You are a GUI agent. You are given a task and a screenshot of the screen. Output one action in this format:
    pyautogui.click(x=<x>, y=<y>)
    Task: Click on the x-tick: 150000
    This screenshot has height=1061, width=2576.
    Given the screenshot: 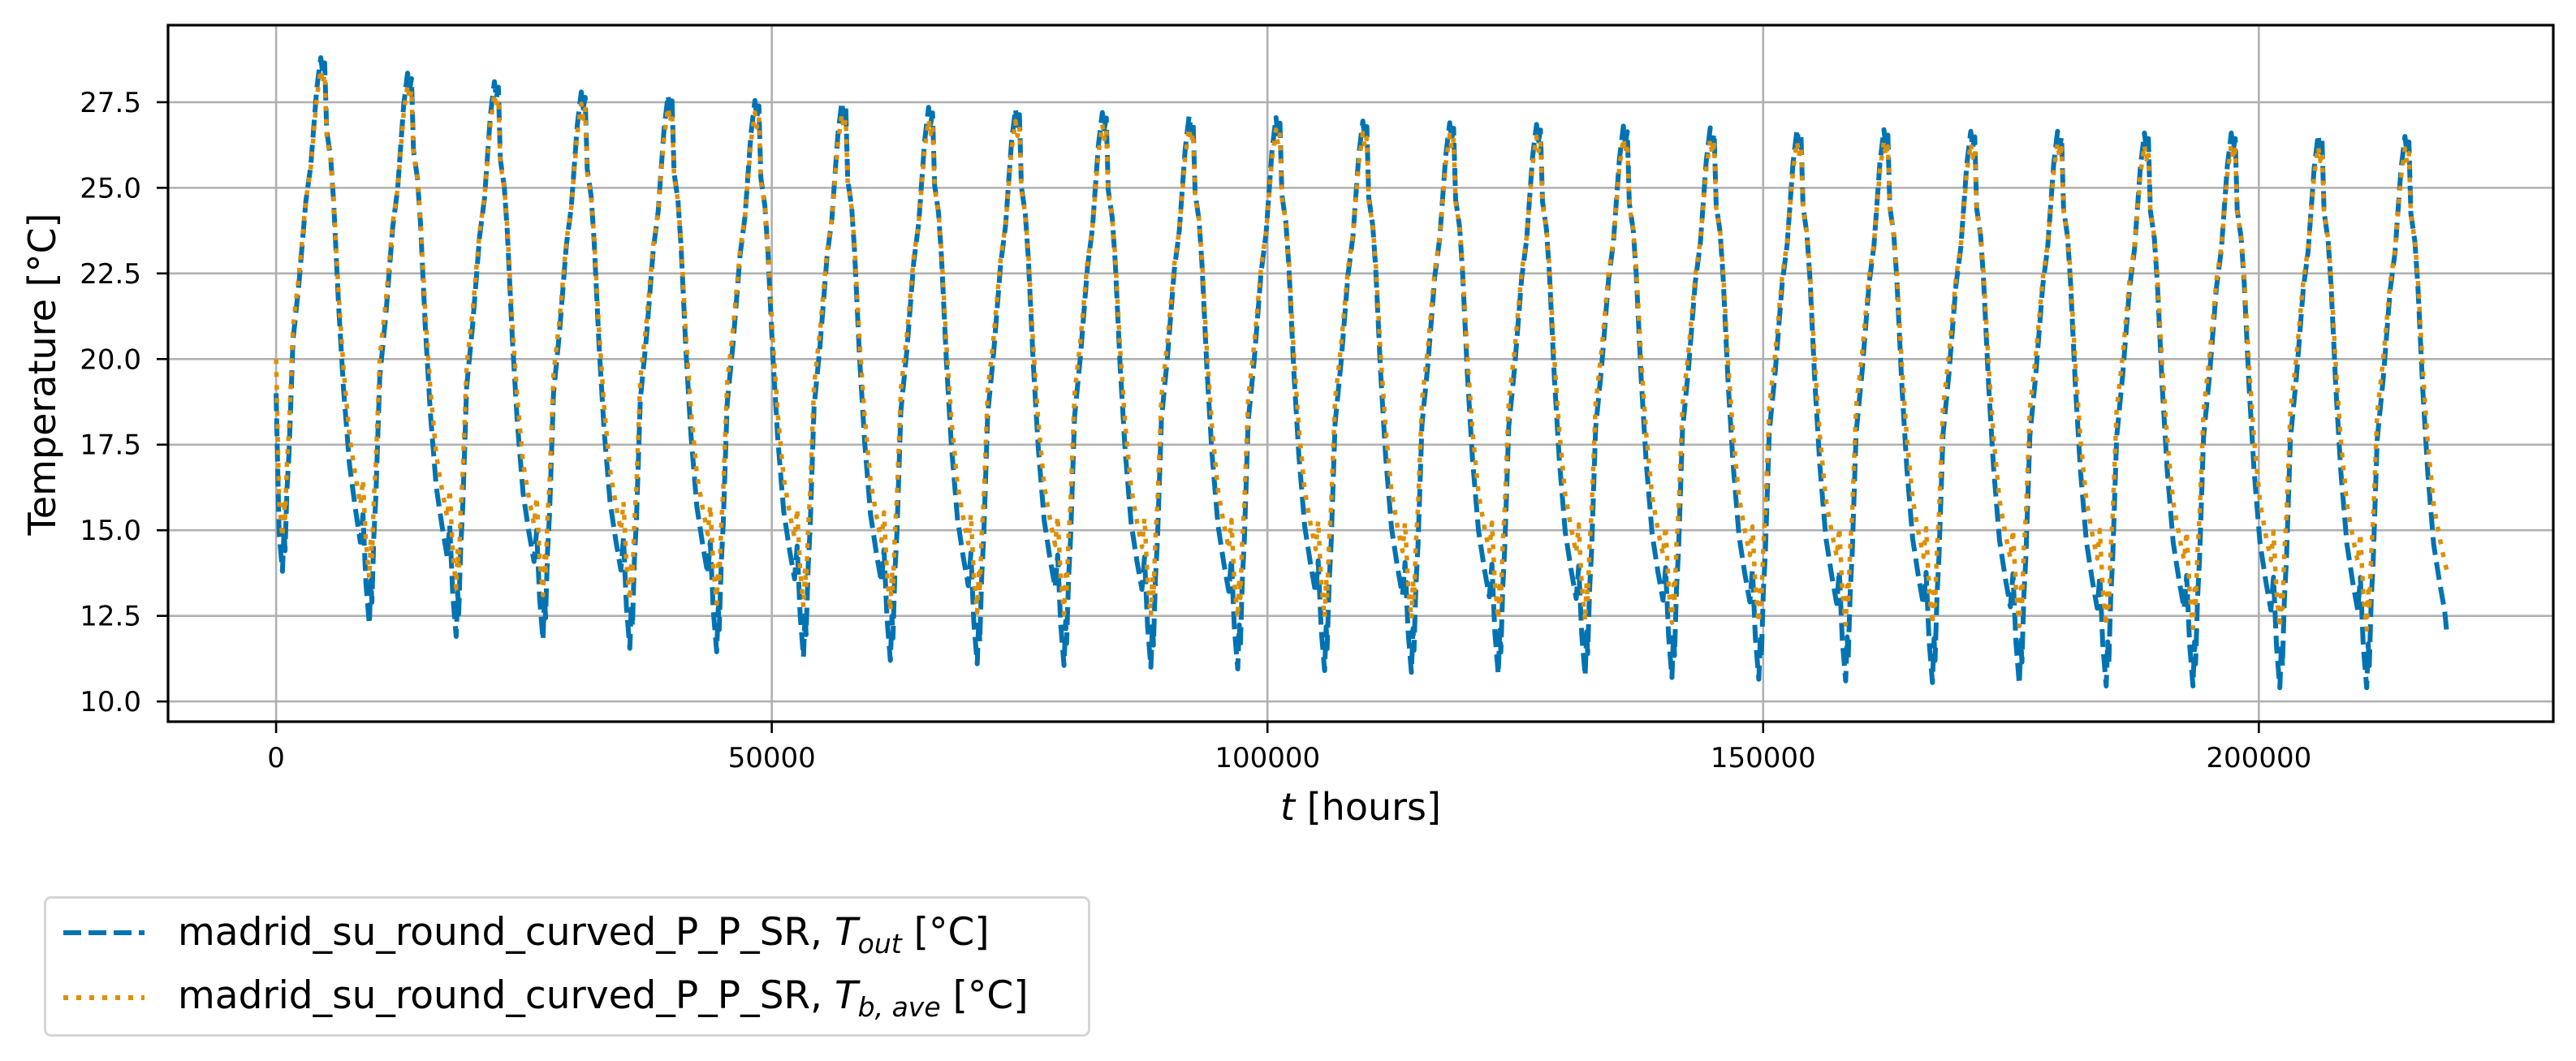 What is the action you would take?
    pyautogui.click(x=1763, y=748)
    